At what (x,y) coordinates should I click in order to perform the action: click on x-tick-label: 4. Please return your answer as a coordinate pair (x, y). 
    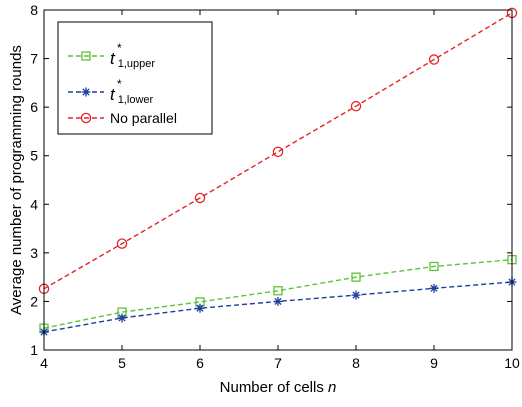
    Looking at the image, I should click on (44, 363).